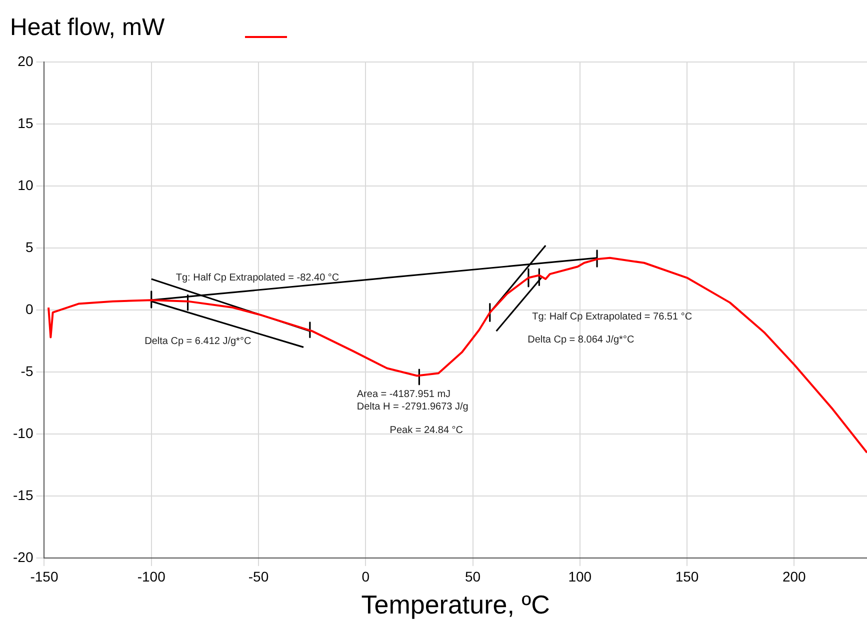 The height and width of the screenshot is (630, 867). What do you see at coordinates (26, 60) in the screenshot?
I see `y-tick-label: 20` at bounding box center [26, 60].